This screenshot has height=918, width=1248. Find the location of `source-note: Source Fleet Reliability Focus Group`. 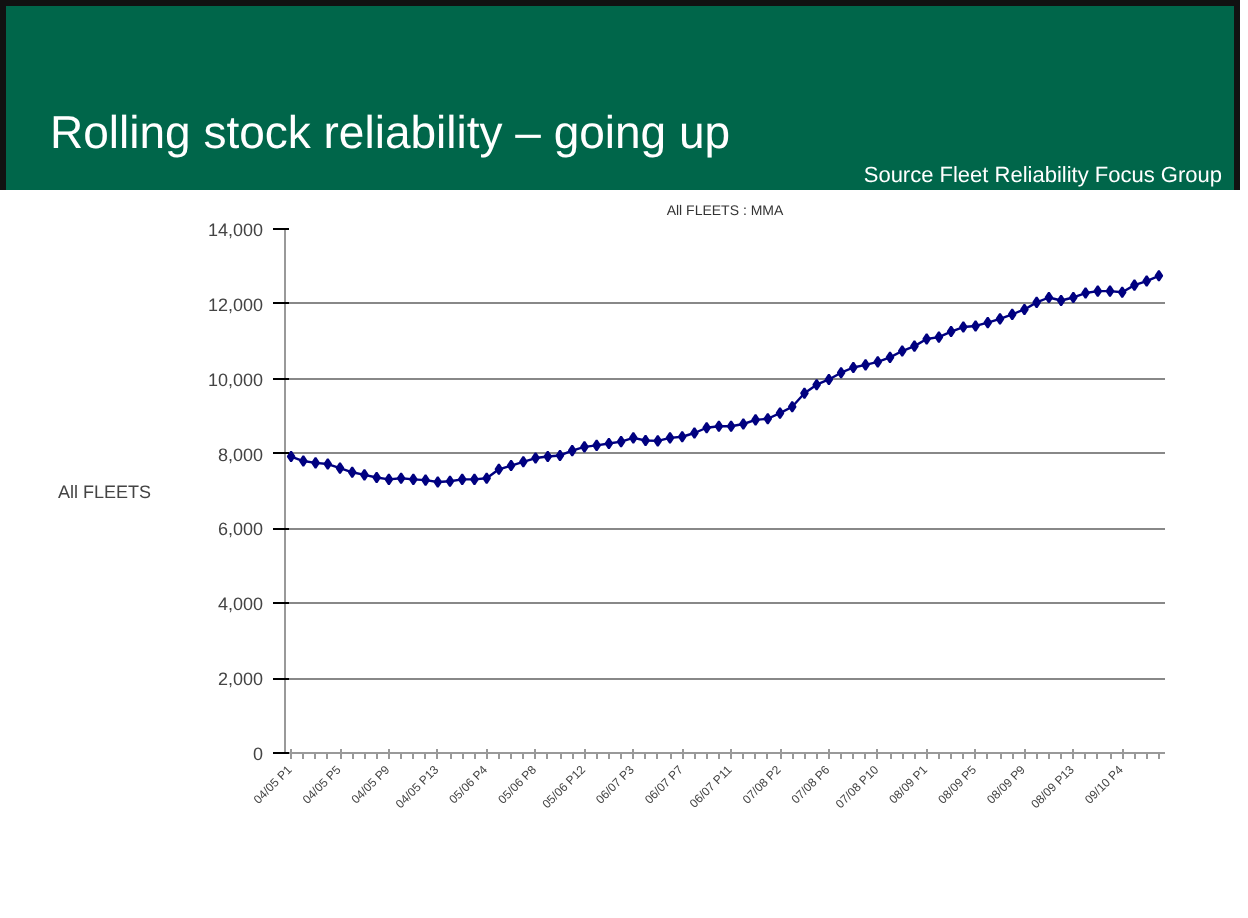

source-note: Source Fleet Reliability Focus Group is located at coordinates (1042, 175).